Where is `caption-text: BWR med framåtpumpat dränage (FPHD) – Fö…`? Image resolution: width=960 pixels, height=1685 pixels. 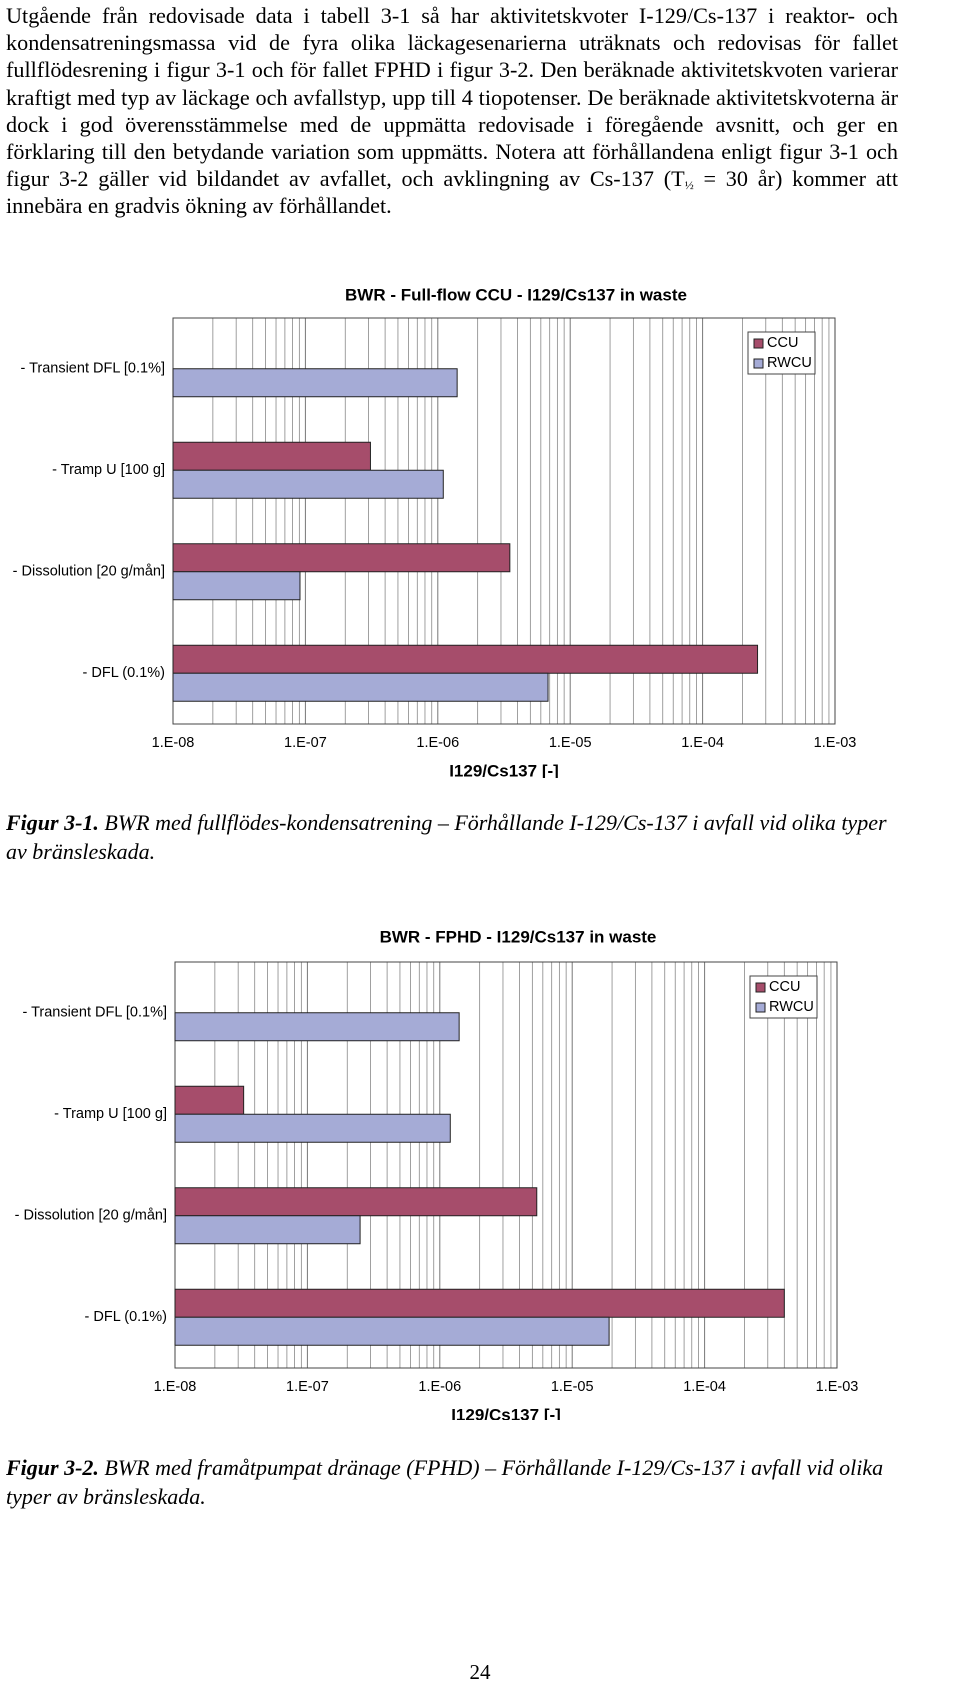
caption-text: BWR med framåtpumpat dränage (FPHD) – Fö… is located at coordinates (445, 1482).